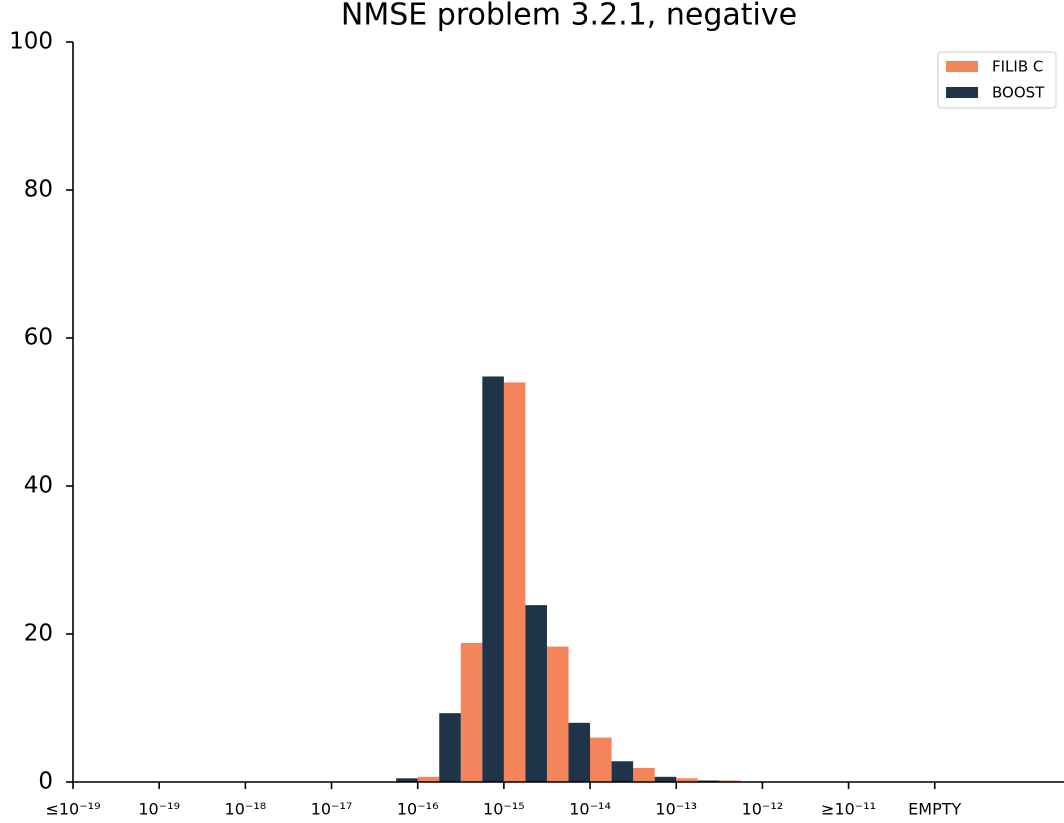 The width and height of the screenshot is (1064, 823). Describe the element at coordinates (934, 809) in the screenshot. I see `x-tick-label: EMPTY` at that location.